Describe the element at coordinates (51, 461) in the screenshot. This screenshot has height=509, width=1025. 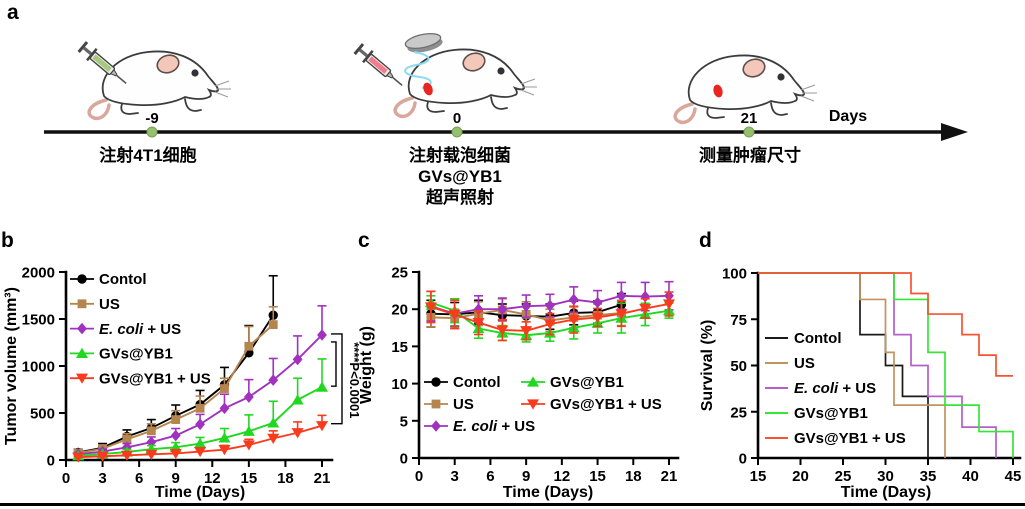
I see `y-tick-label: 0` at that location.